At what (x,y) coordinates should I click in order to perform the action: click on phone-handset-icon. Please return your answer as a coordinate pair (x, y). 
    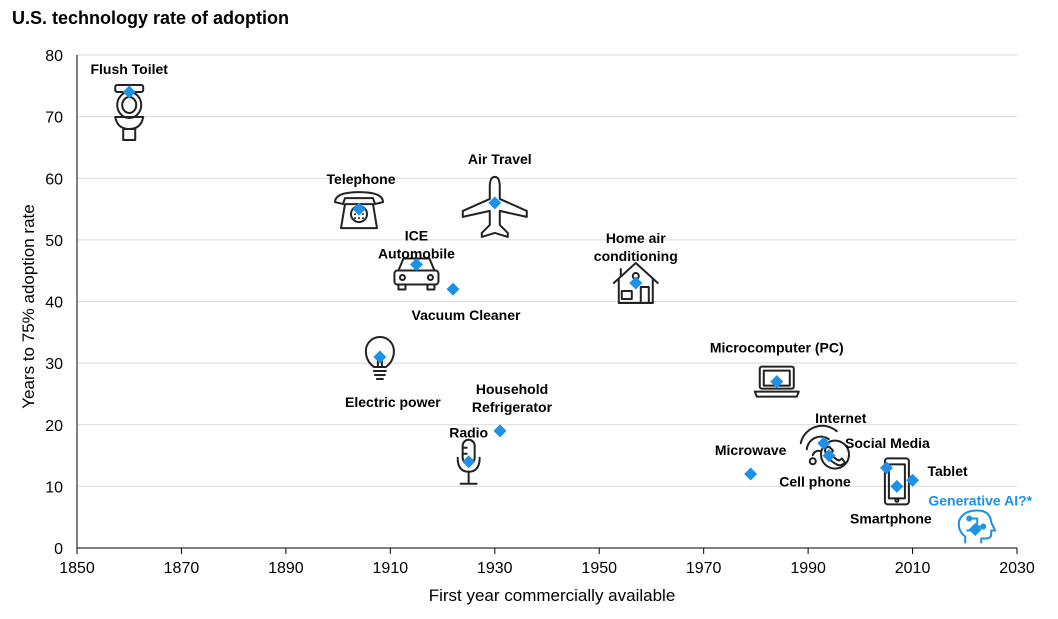
    Looking at the image, I should click on (835, 454).